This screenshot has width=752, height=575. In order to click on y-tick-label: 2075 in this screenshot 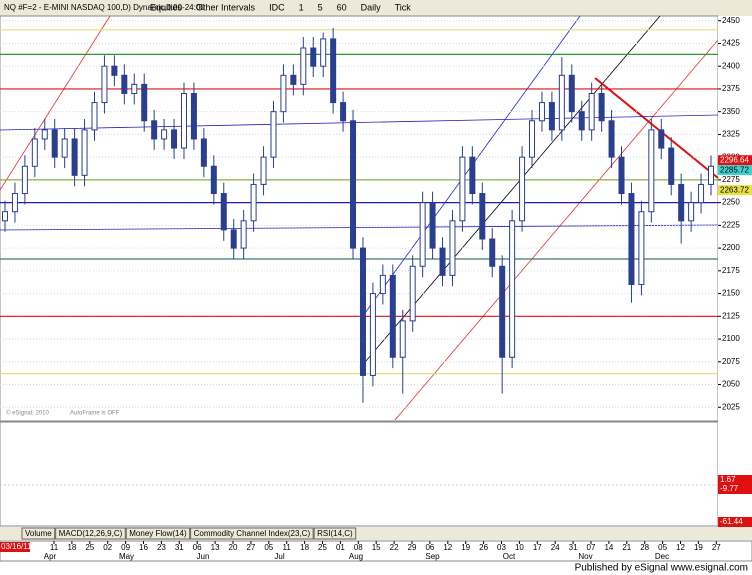, I will do `click(731, 361)`.